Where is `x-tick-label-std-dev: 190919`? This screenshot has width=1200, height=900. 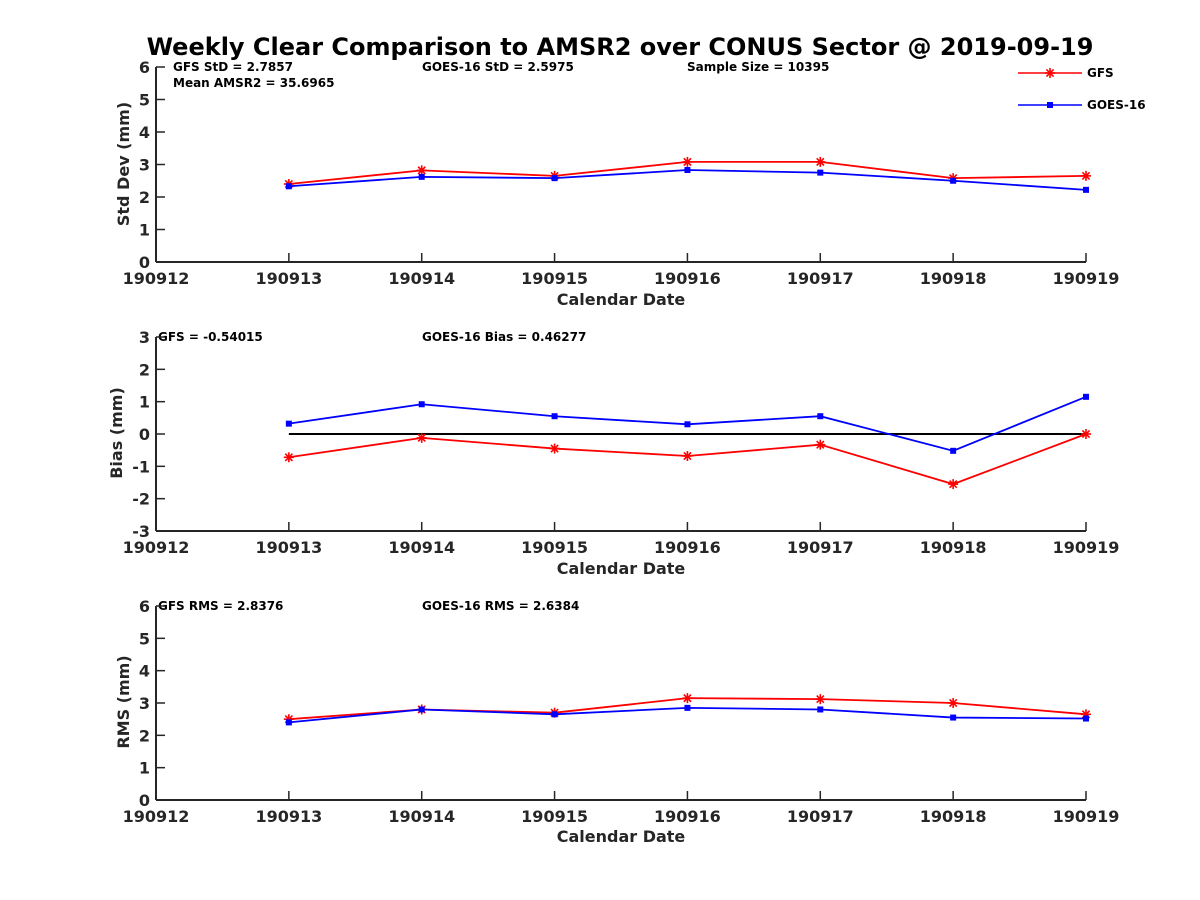
x-tick-label-std-dev: 190919 is located at coordinates (1086, 278).